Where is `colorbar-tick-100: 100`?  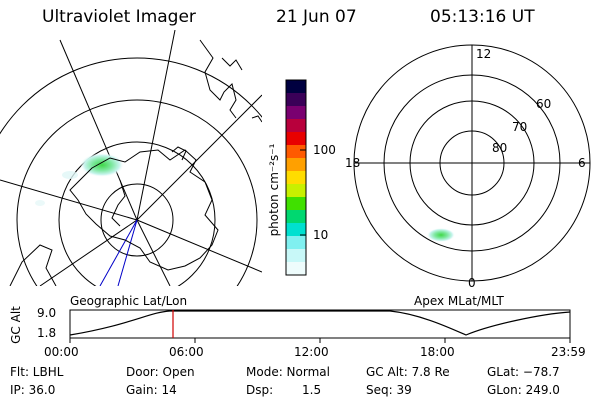 colorbar-tick-100: 100 is located at coordinates (324, 150).